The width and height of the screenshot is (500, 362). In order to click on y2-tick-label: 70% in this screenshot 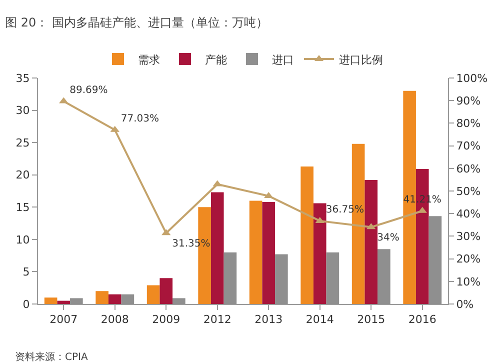, I will do `click(468, 146)`.